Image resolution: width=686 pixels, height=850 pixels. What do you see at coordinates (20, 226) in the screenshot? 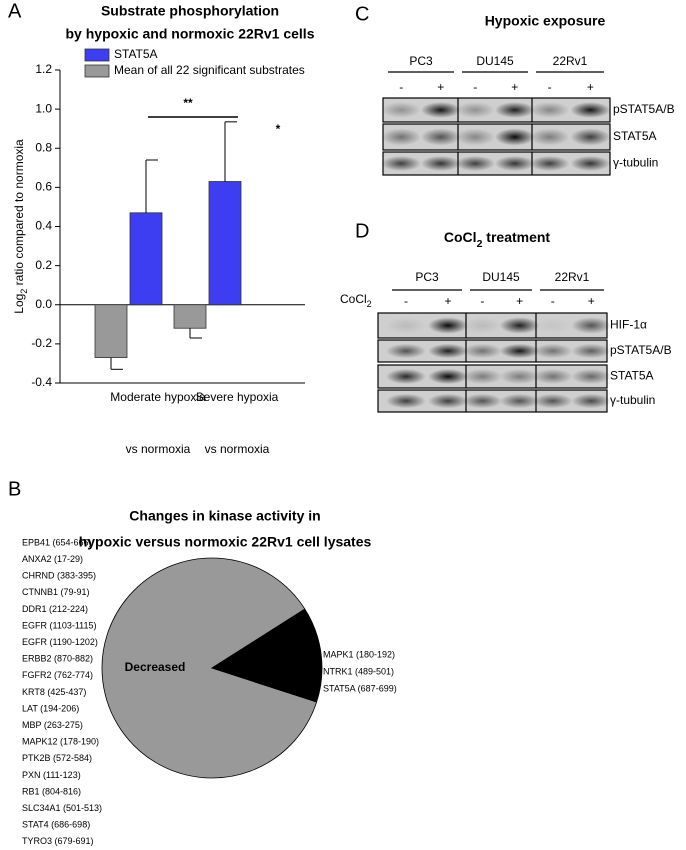
I see `y-axis-label: Log2 ratio compared to normoxia` at bounding box center [20, 226].